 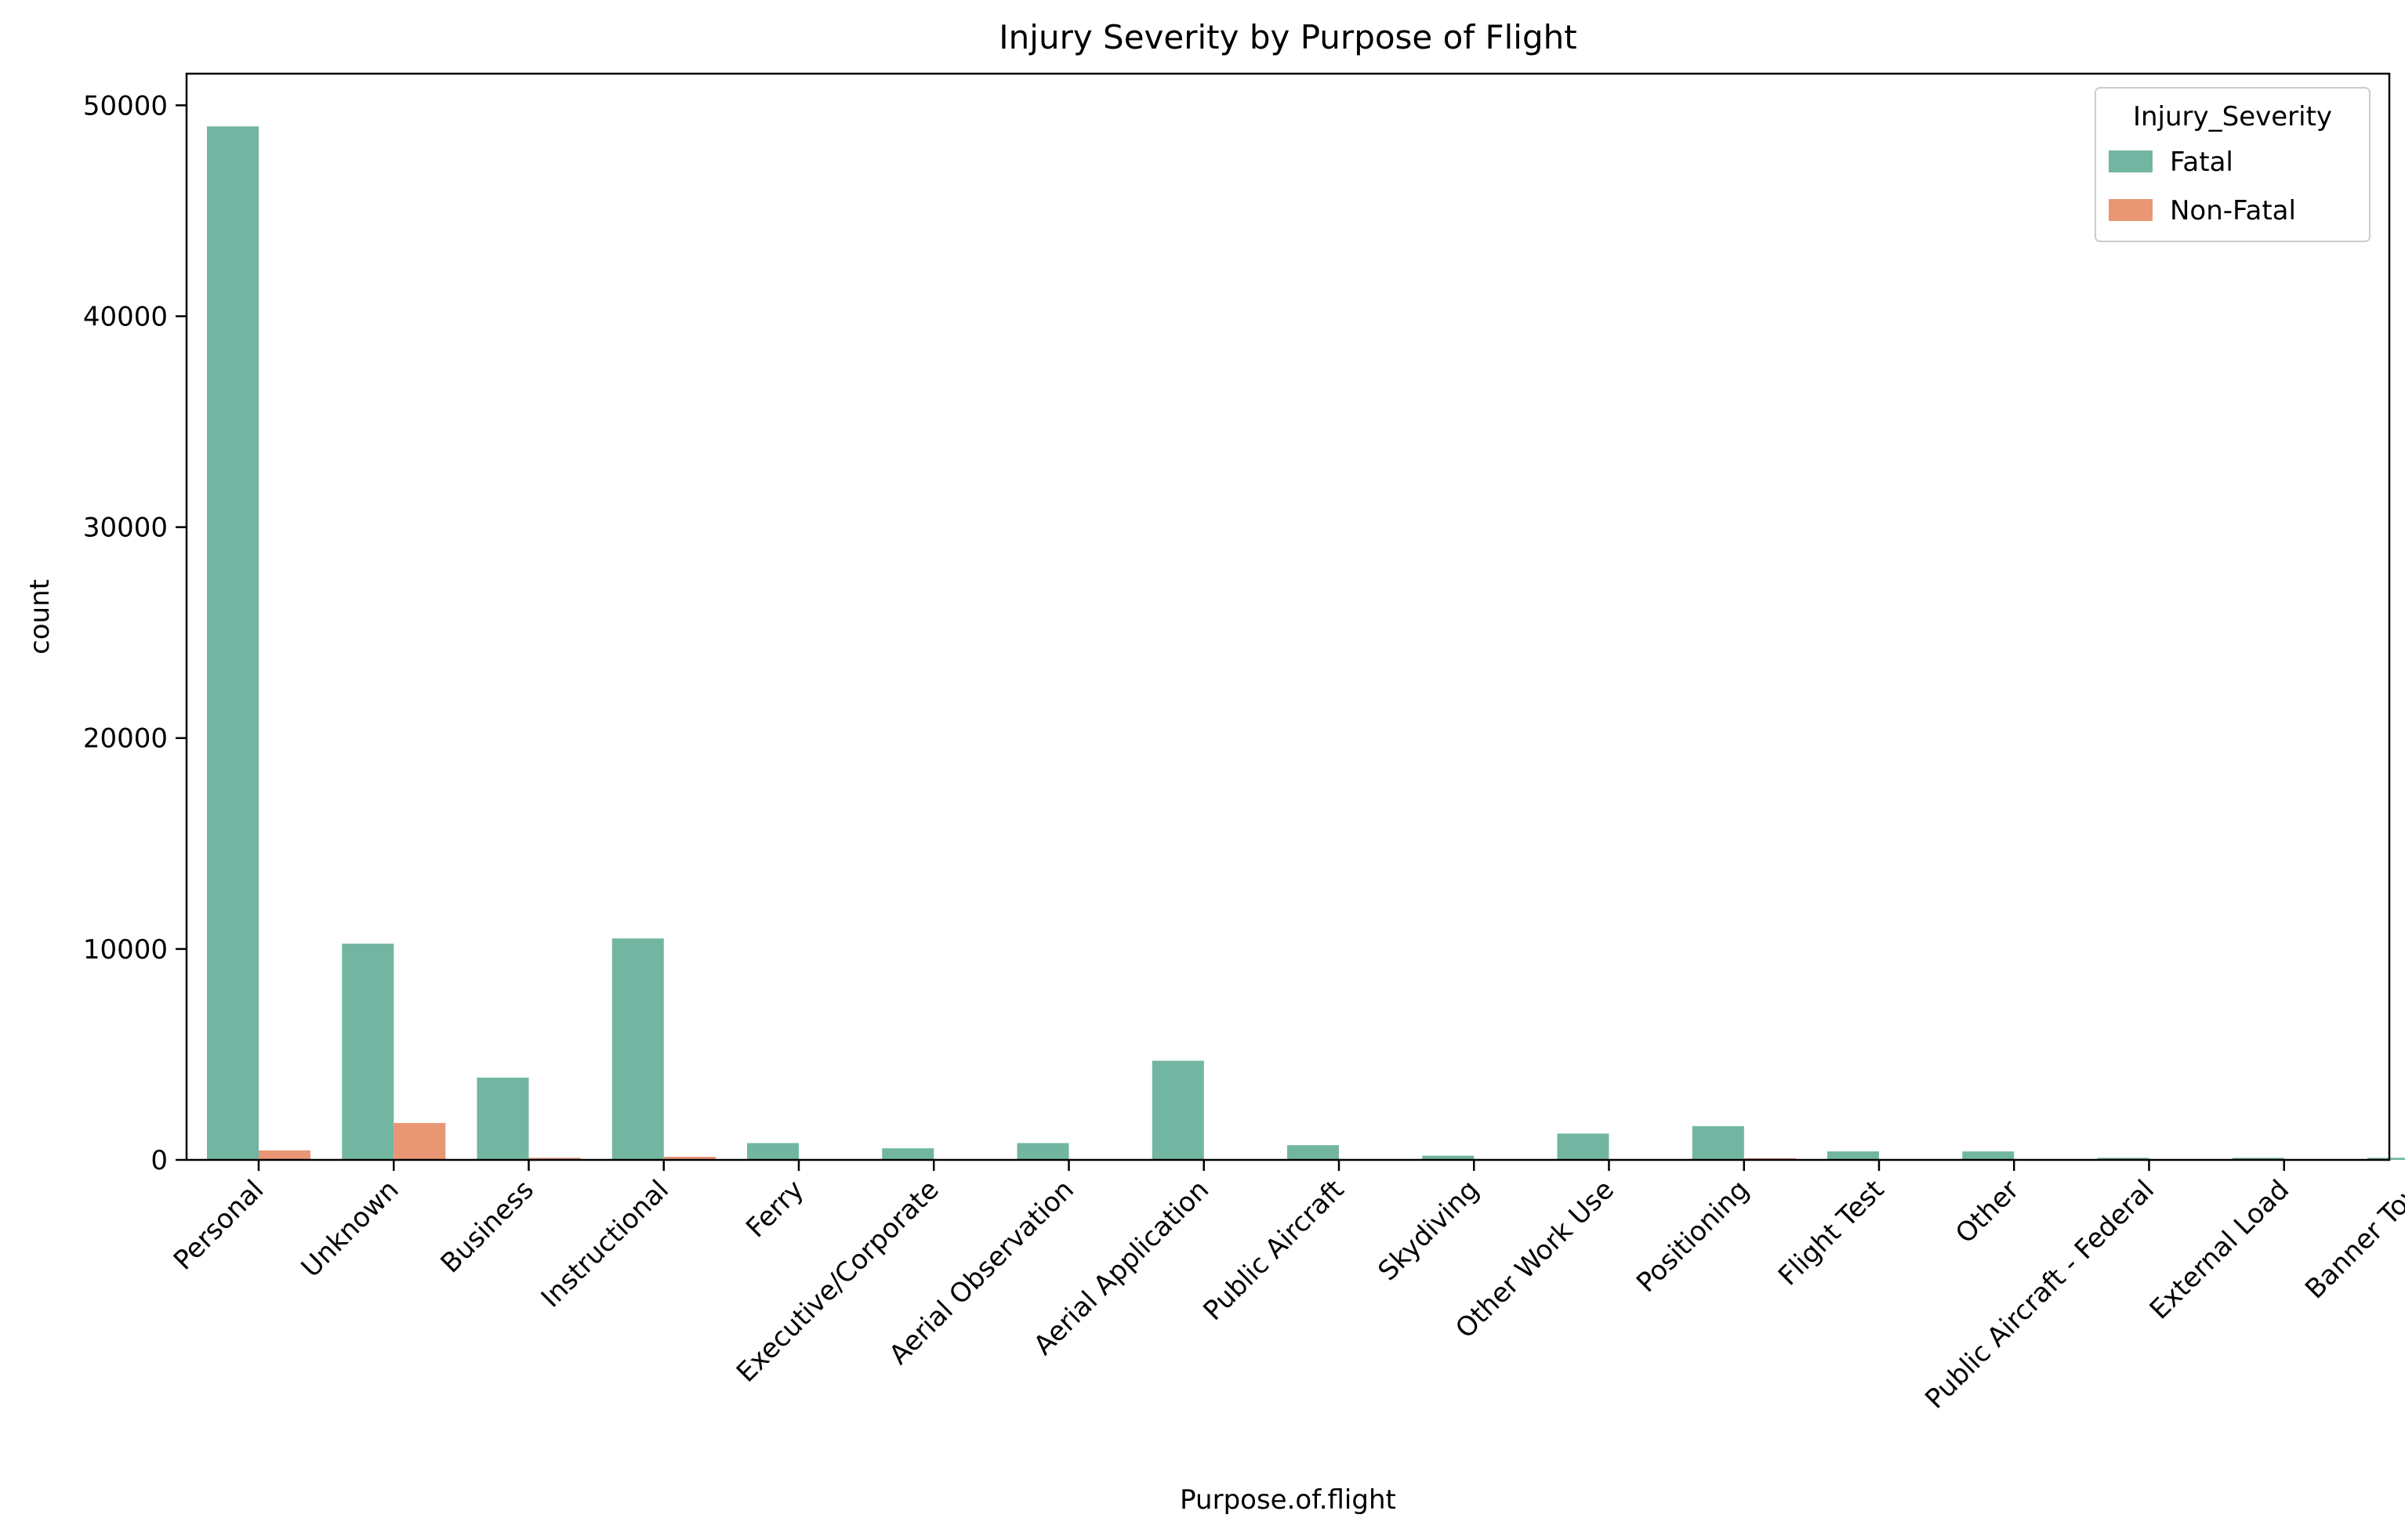 I want to click on y-tick-label: 20000, so click(x=126, y=739).